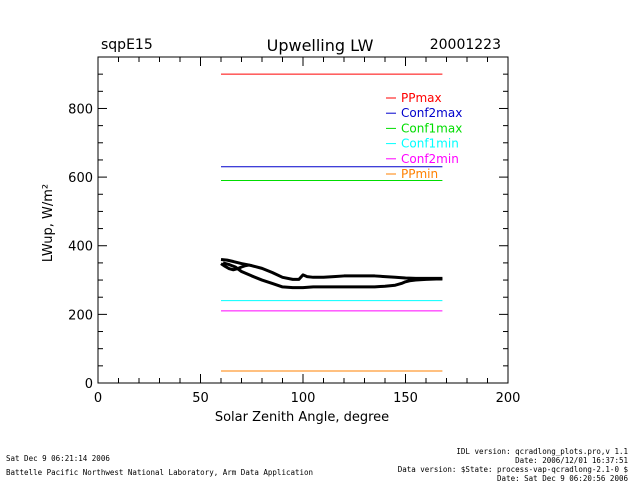  I want to click on legend-label: Conf1max, so click(431, 128).